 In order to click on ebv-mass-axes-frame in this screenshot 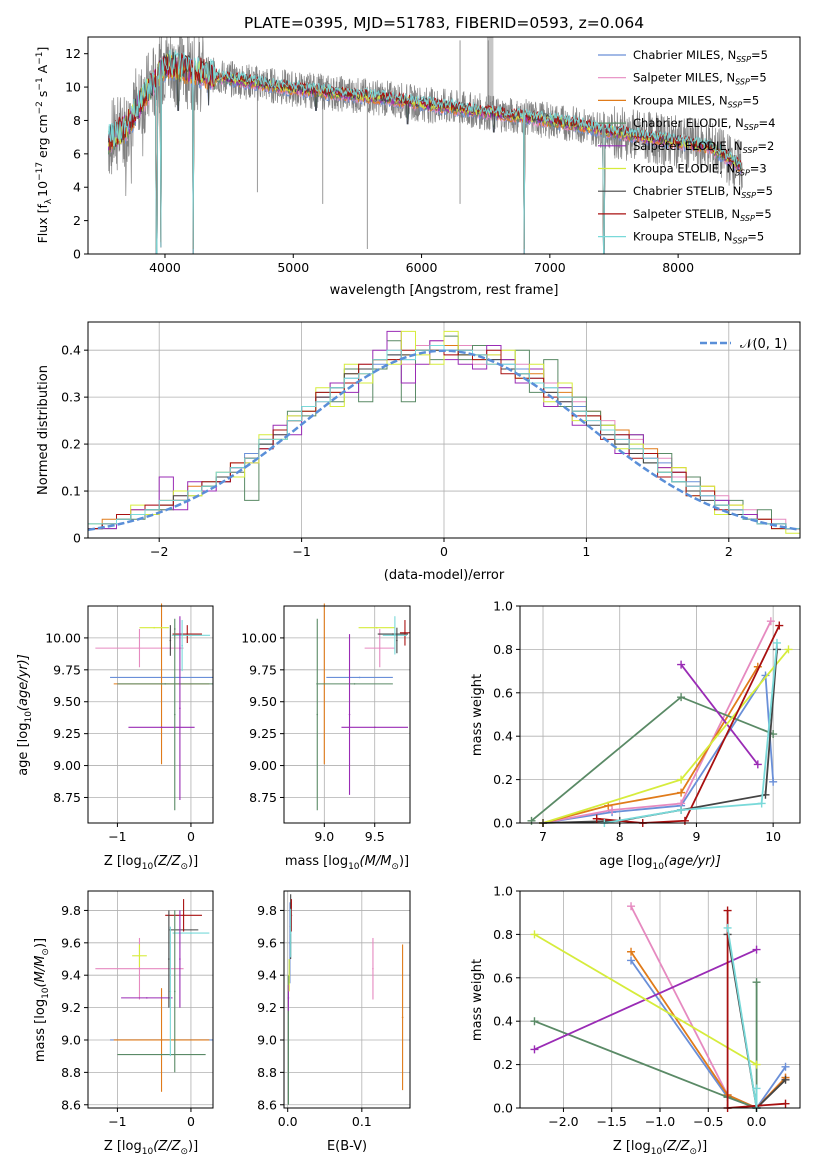, I will do `click(347, 999)`.